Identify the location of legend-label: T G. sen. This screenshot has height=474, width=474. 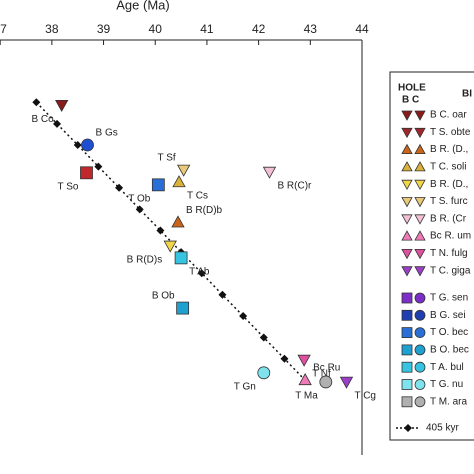
(449, 298).